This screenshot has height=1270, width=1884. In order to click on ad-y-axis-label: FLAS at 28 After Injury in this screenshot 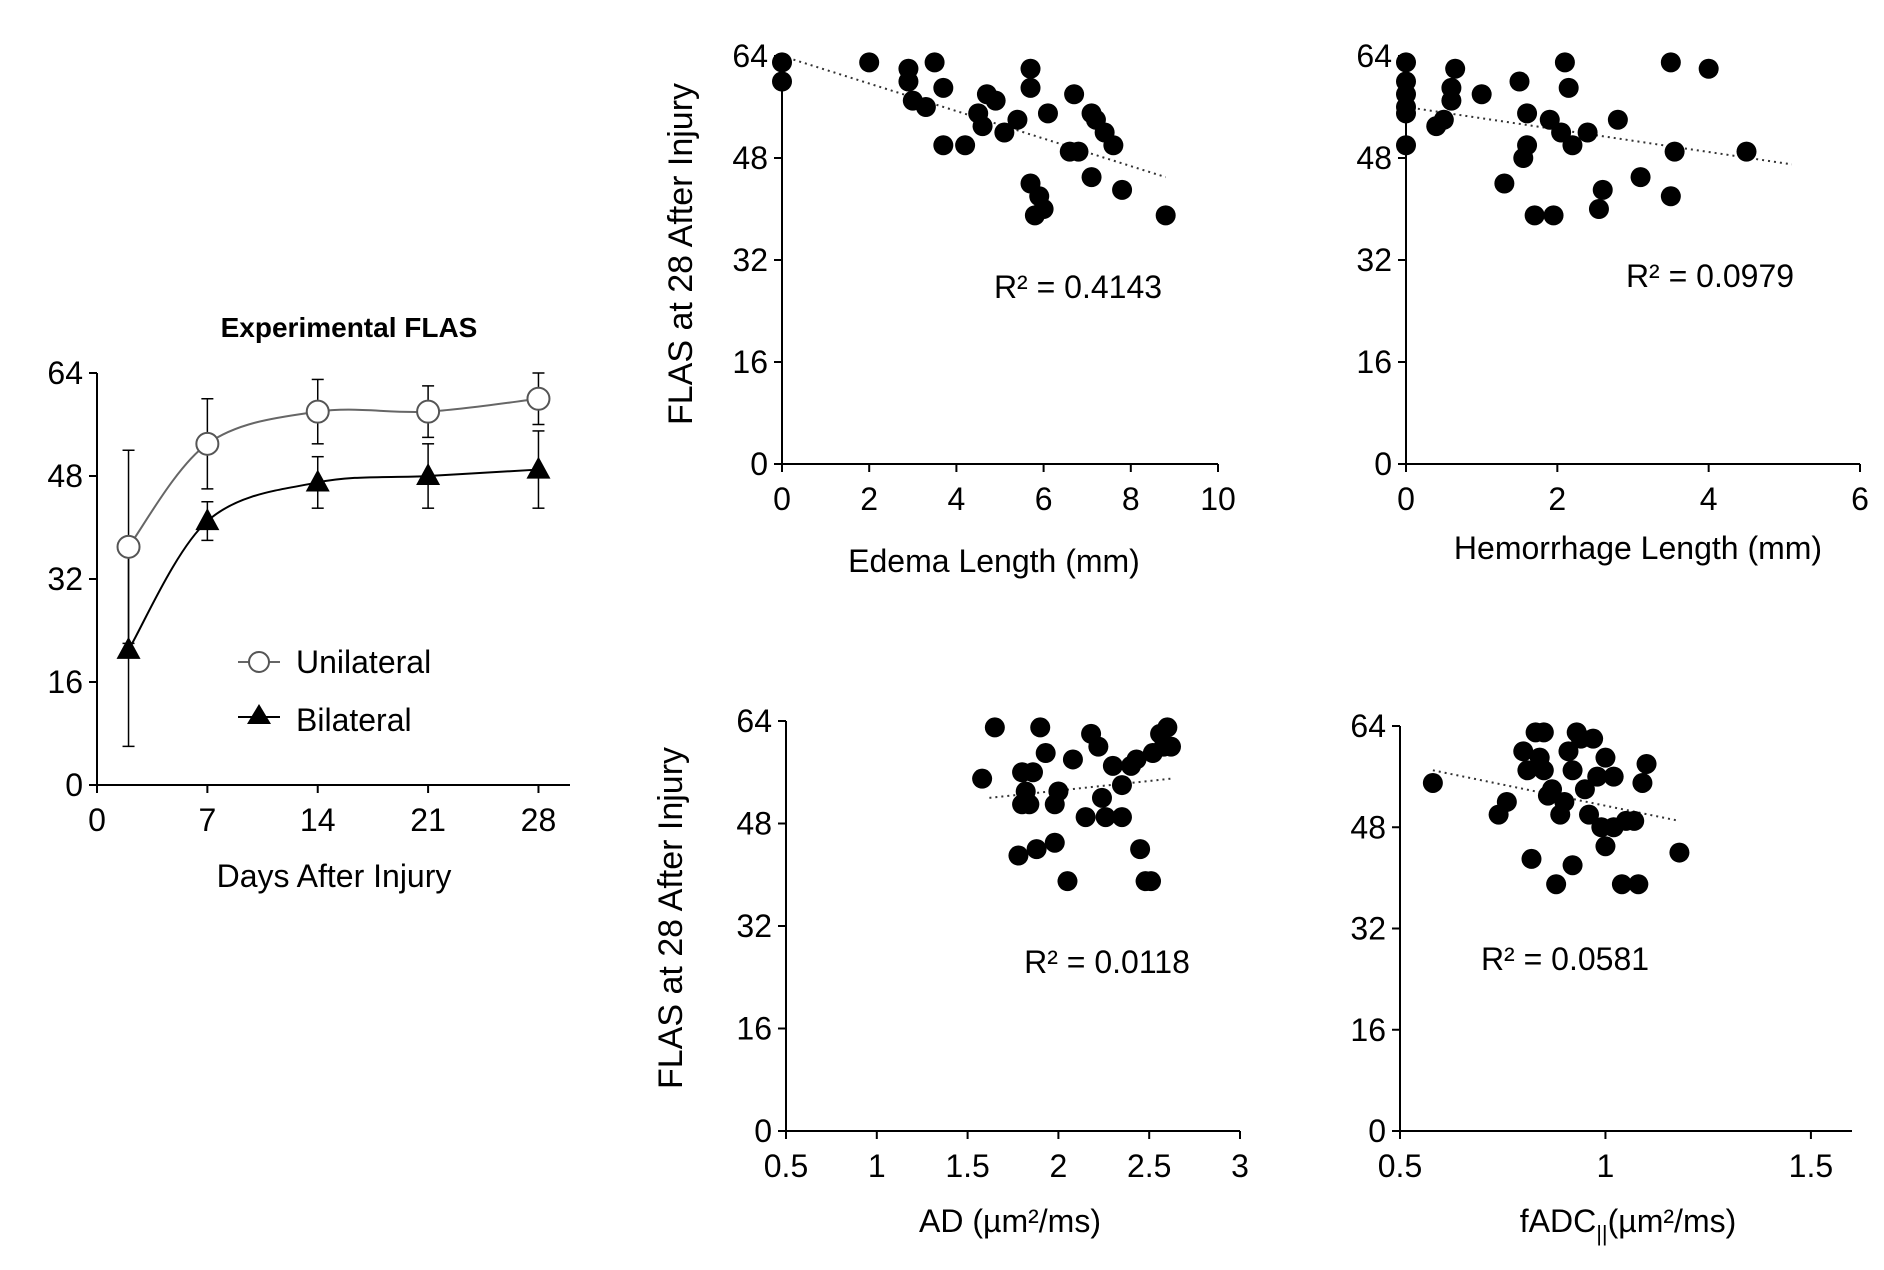, I will do `click(671, 918)`.